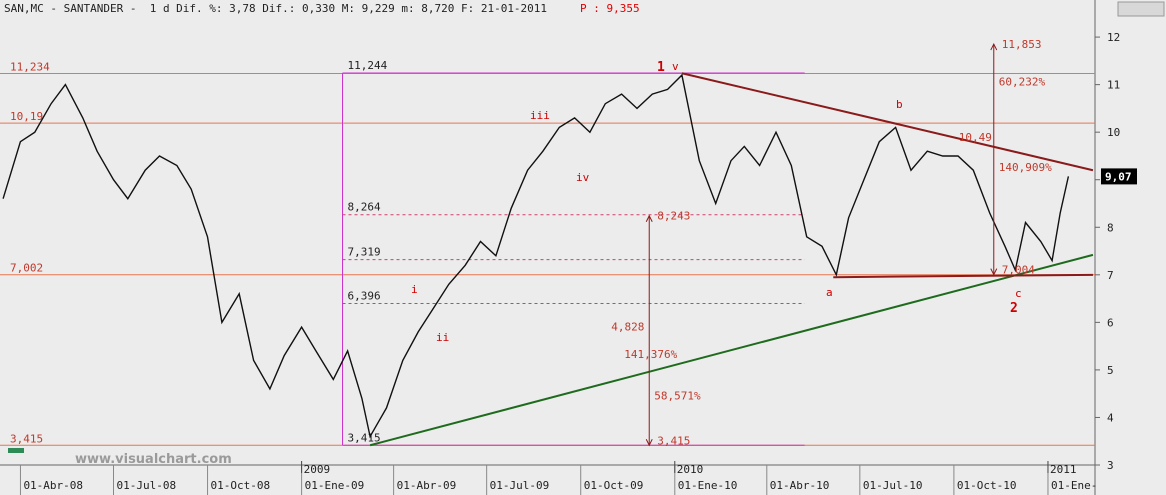  What do you see at coordinates (364, 296) in the screenshot?
I see `fib-label: 6,396` at bounding box center [364, 296].